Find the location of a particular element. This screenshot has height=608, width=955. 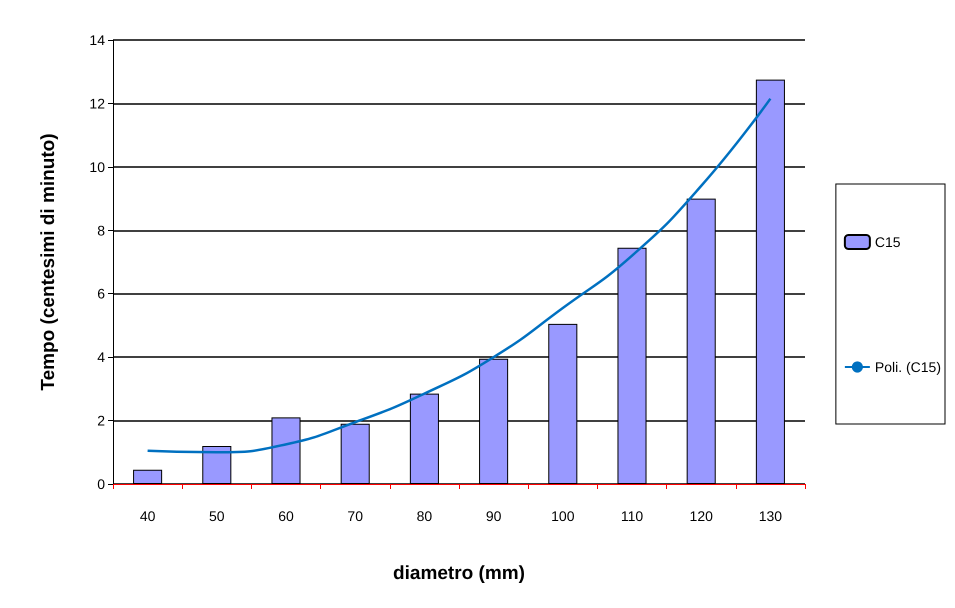

y-tick-label: 8 is located at coordinates (101, 230).